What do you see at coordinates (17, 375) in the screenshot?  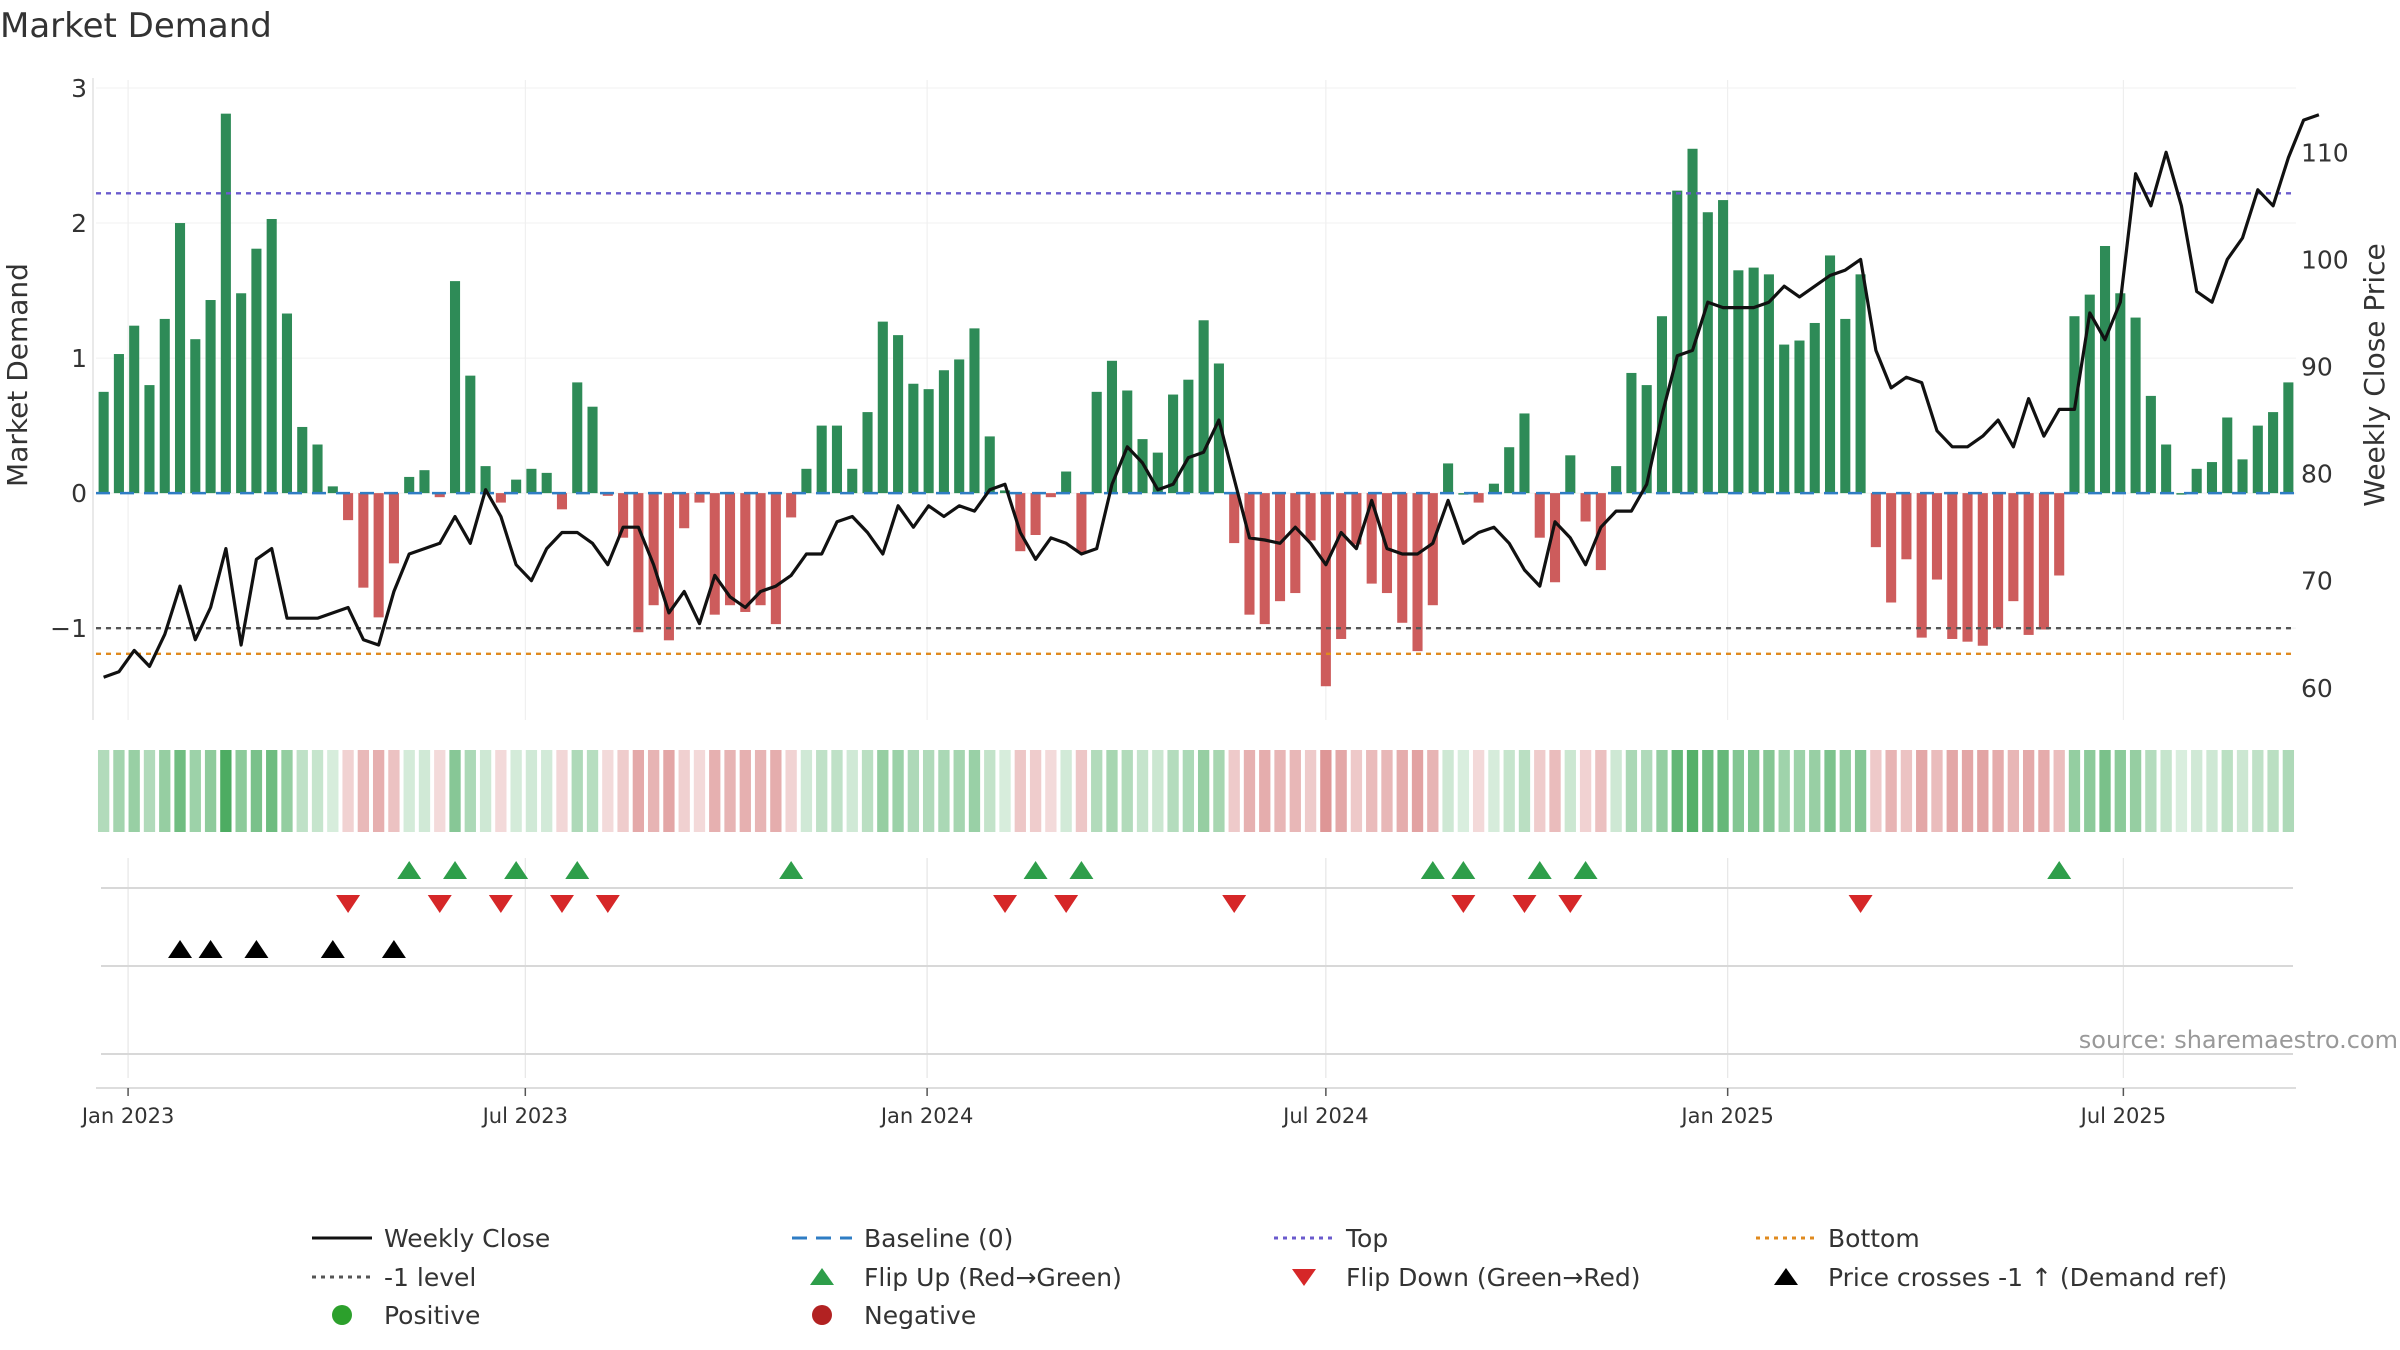 I see `y-axis-label: Market Demand` at bounding box center [17, 375].